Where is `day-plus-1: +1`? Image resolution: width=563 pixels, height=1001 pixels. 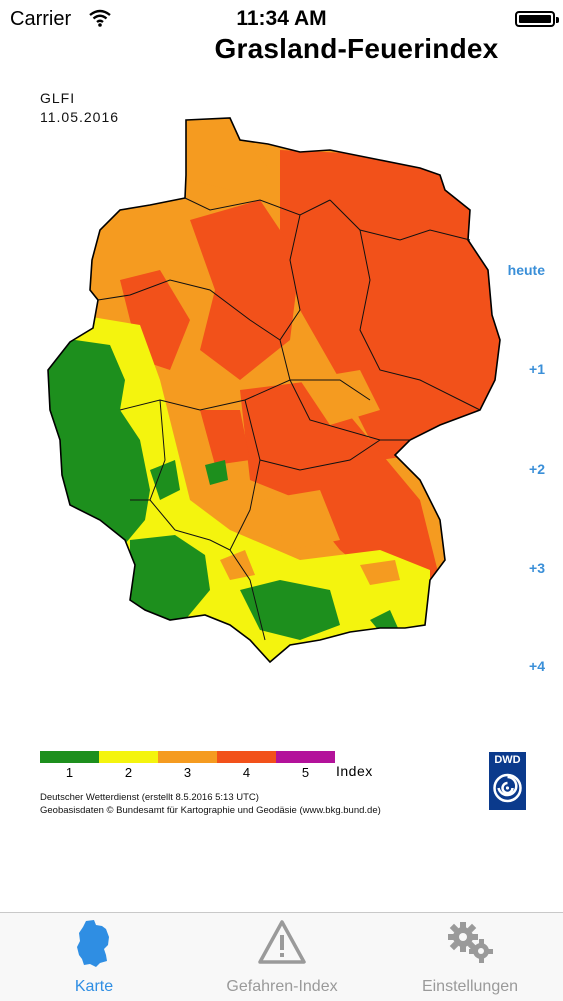 day-plus-1: +1 is located at coordinates (537, 369).